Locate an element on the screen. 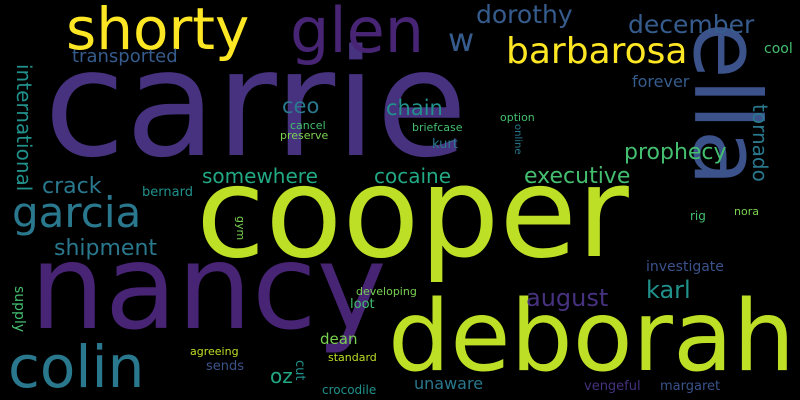 The image size is (800, 400). word-glen: glen is located at coordinates (357, 33).